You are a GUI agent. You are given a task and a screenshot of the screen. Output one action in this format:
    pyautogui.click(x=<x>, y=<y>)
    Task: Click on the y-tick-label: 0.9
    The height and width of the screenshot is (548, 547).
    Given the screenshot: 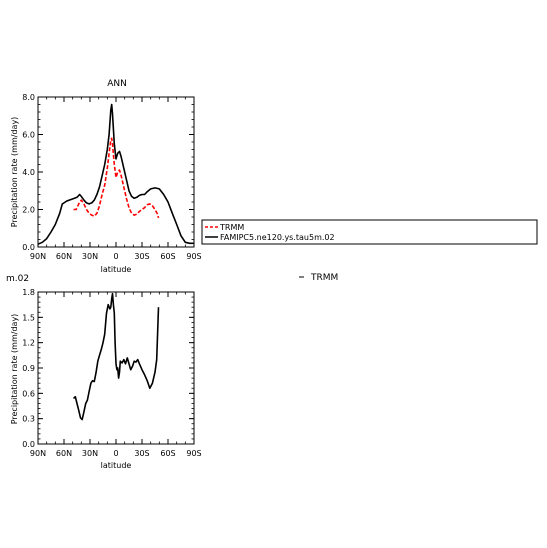 What is the action you would take?
    pyautogui.click(x=28, y=368)
    